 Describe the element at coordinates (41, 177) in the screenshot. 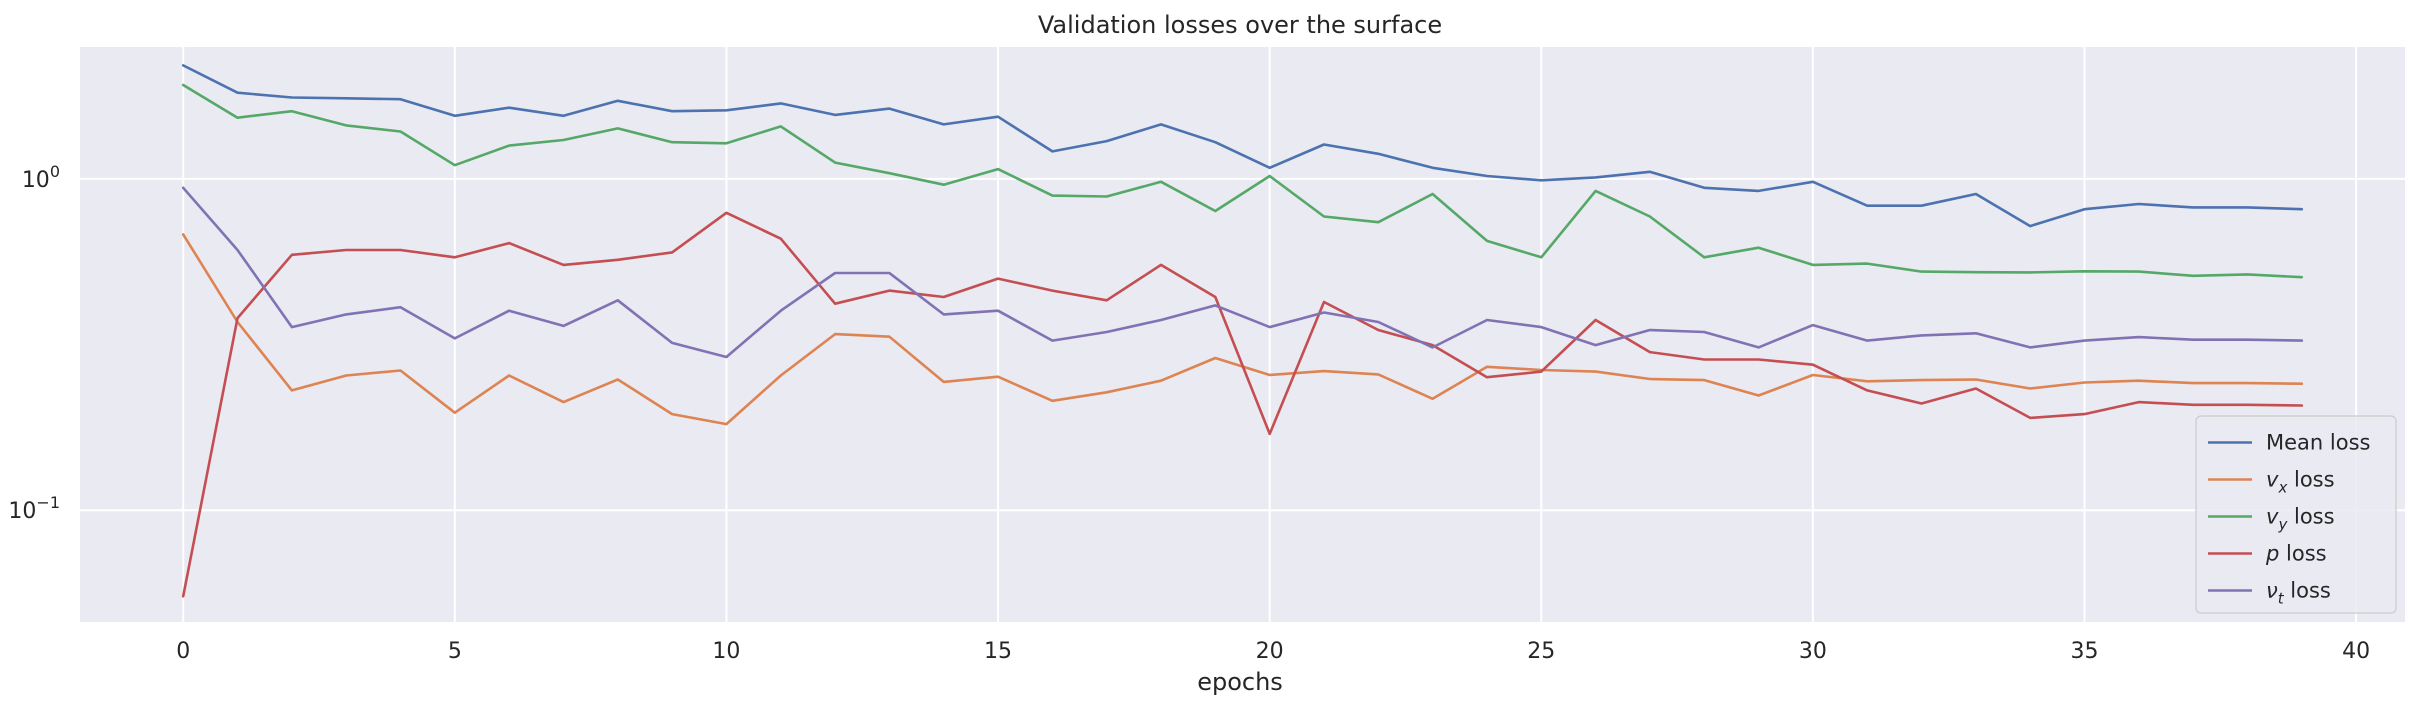

I see `y-tick-label: 10⁰` at that location.